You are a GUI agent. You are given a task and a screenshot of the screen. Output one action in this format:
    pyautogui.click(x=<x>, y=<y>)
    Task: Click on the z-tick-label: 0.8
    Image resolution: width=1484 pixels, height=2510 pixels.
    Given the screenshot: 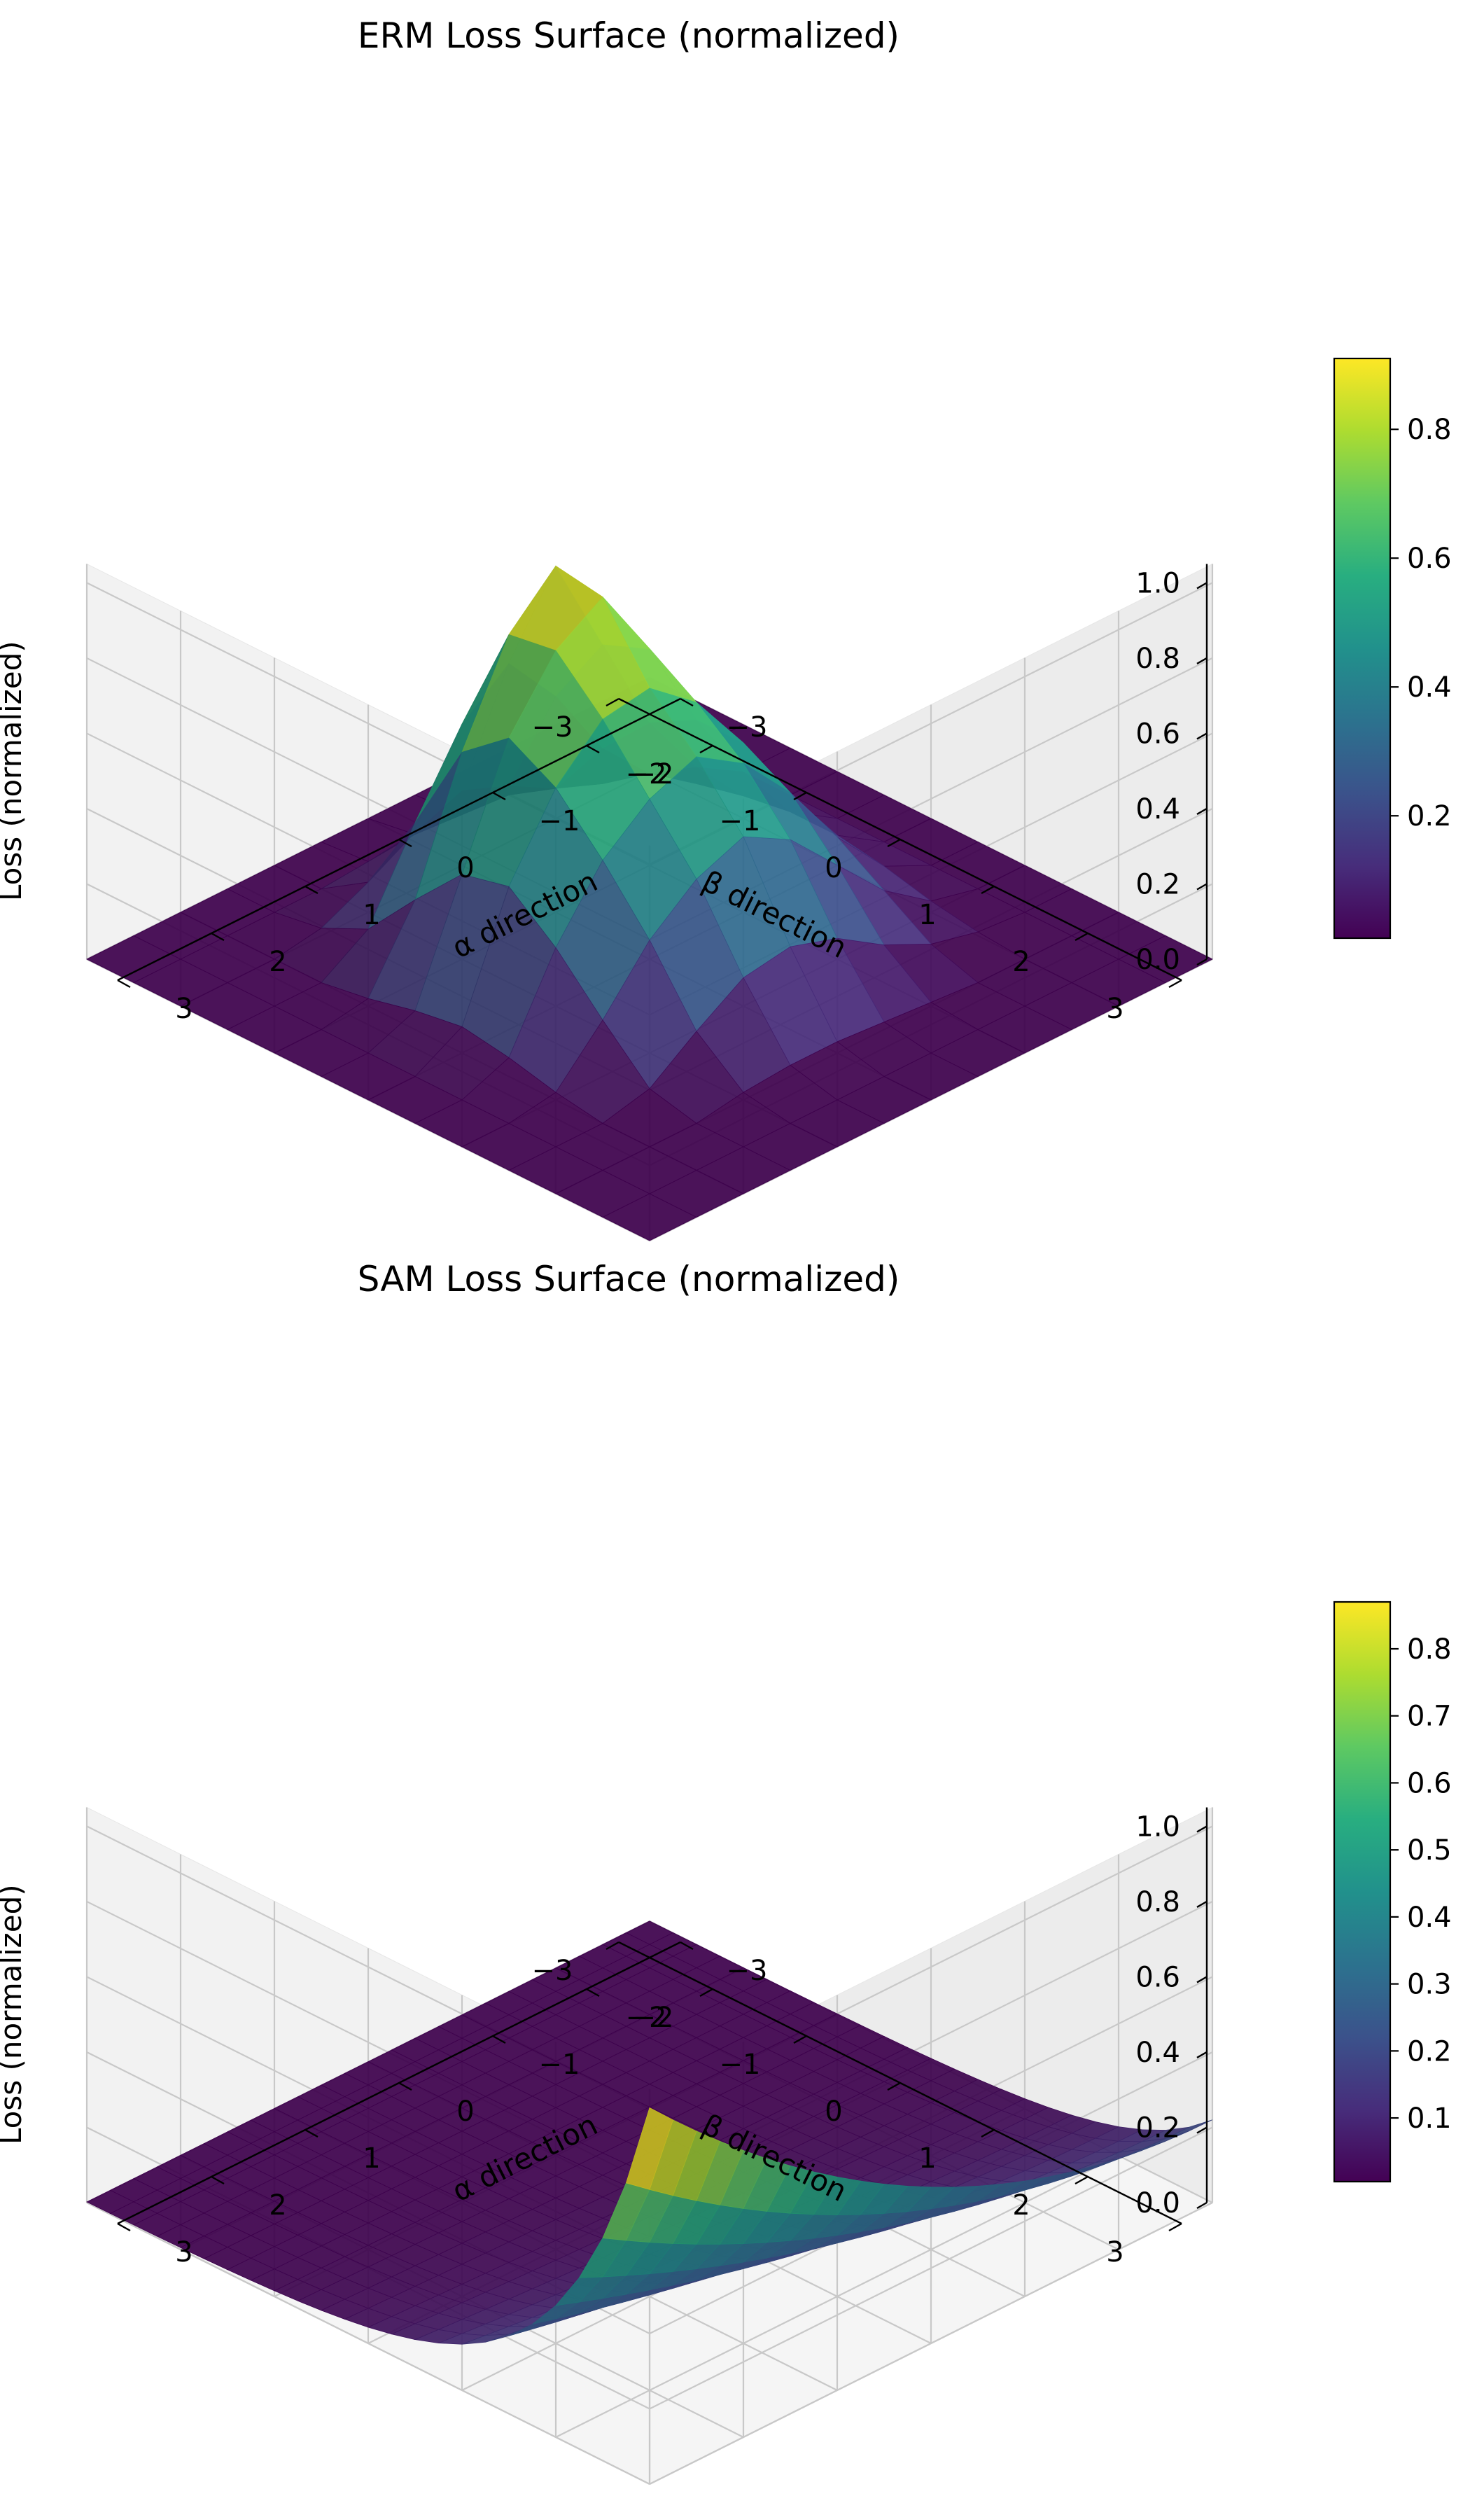 What is the action you would take?
    pyautogui.click(x=1157, y=1902)
    